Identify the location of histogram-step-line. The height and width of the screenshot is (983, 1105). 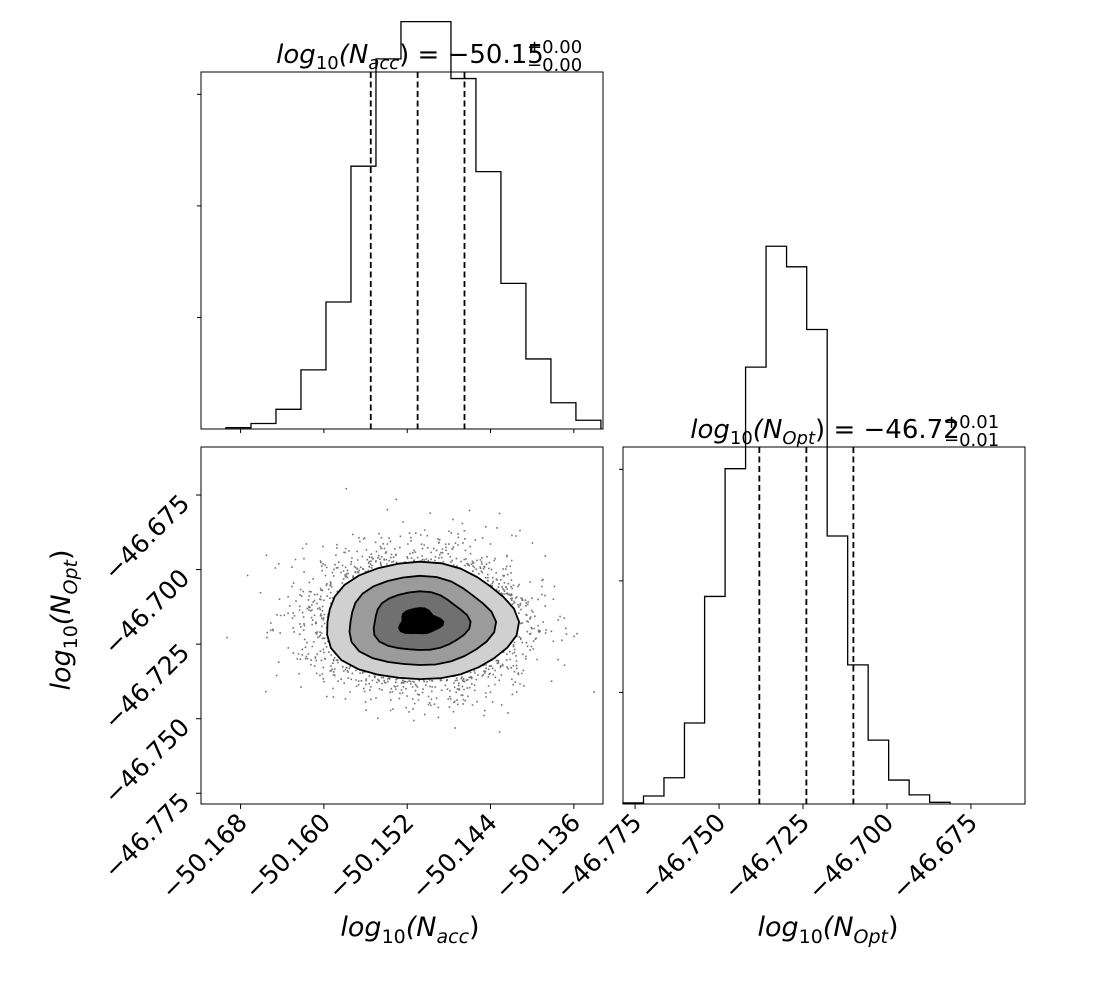
(413, 224).